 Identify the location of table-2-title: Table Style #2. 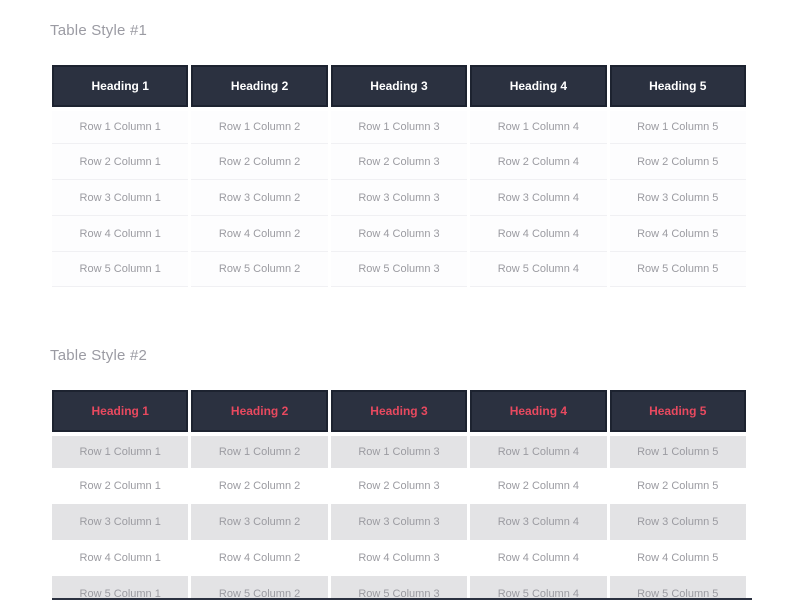
(99, 355).